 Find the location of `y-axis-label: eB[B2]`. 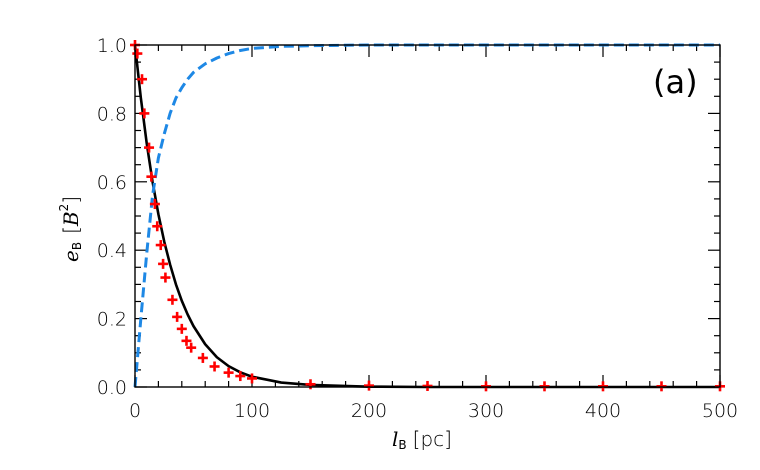

y-axis-label: eB[B2] is located at coordinates (70, 229).